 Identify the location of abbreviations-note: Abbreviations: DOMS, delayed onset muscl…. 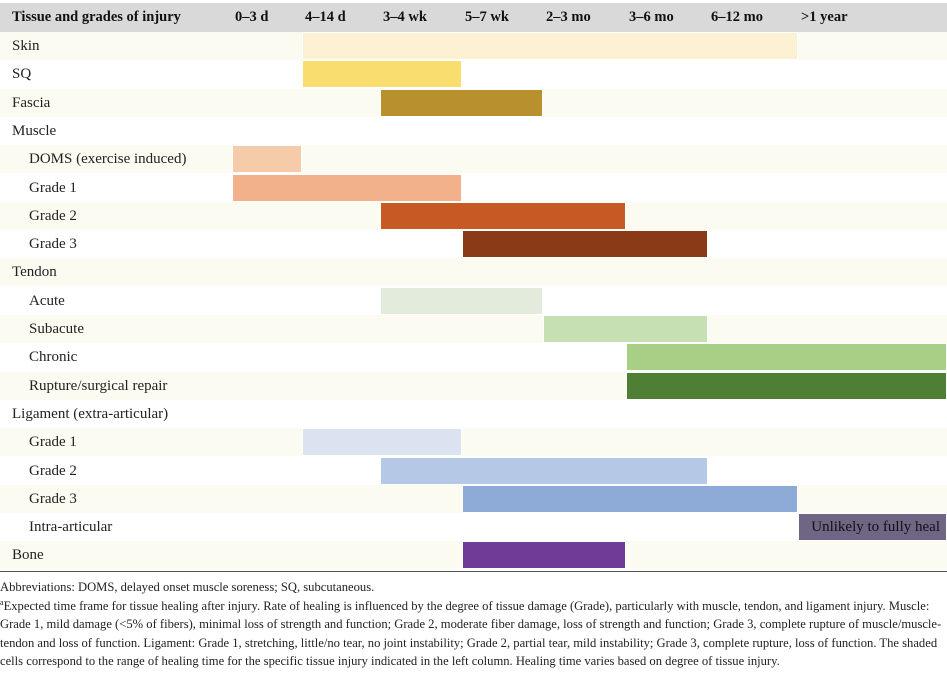
(187, 587).